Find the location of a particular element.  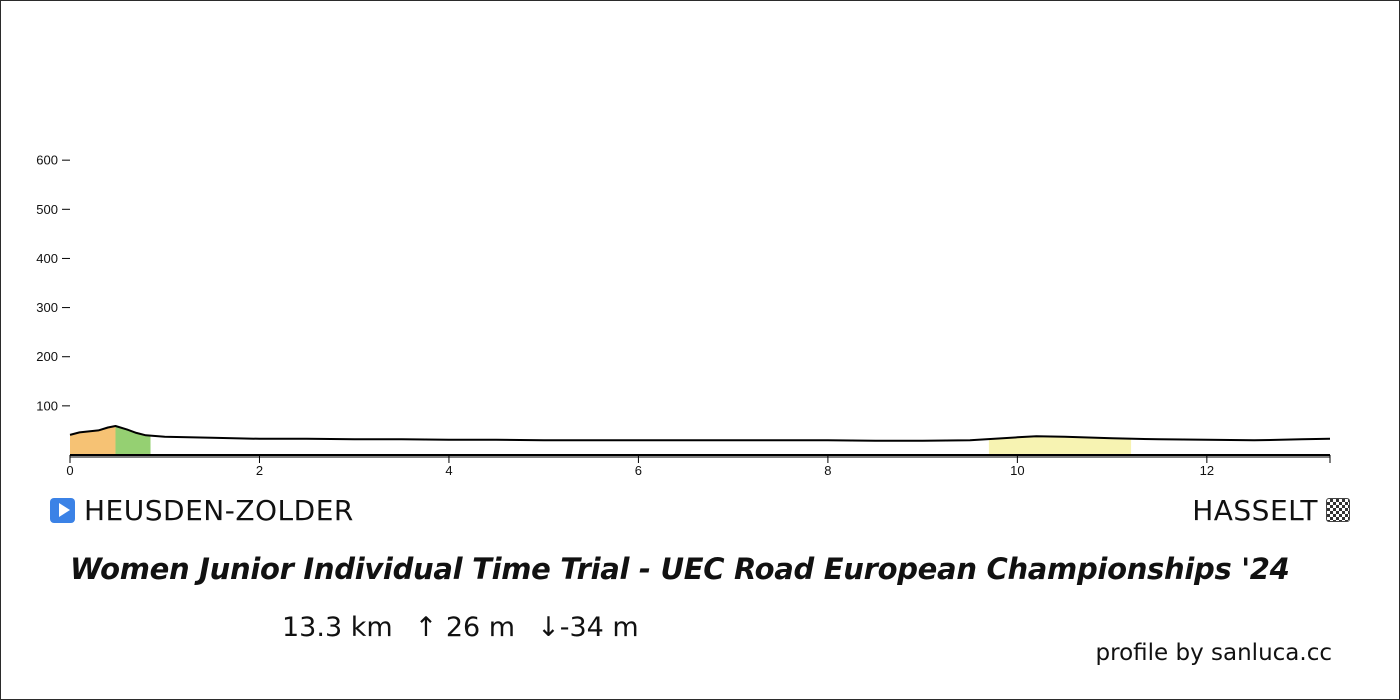

x-tick-label-6: 6 is located at coordinates (638, 470).